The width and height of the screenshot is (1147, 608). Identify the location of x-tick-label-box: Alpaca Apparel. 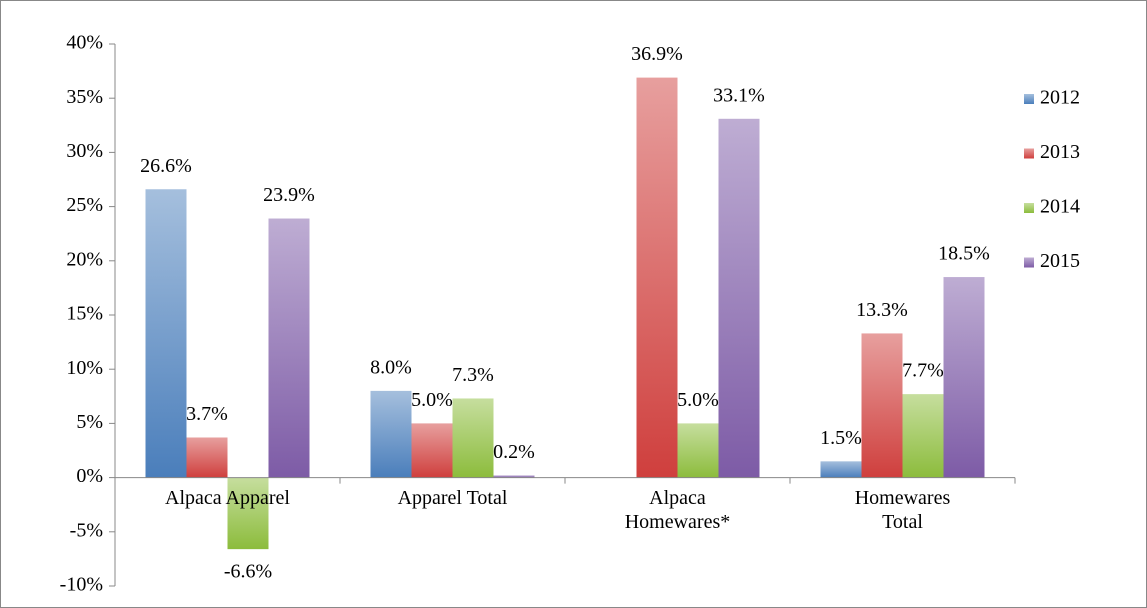
(227, 497).